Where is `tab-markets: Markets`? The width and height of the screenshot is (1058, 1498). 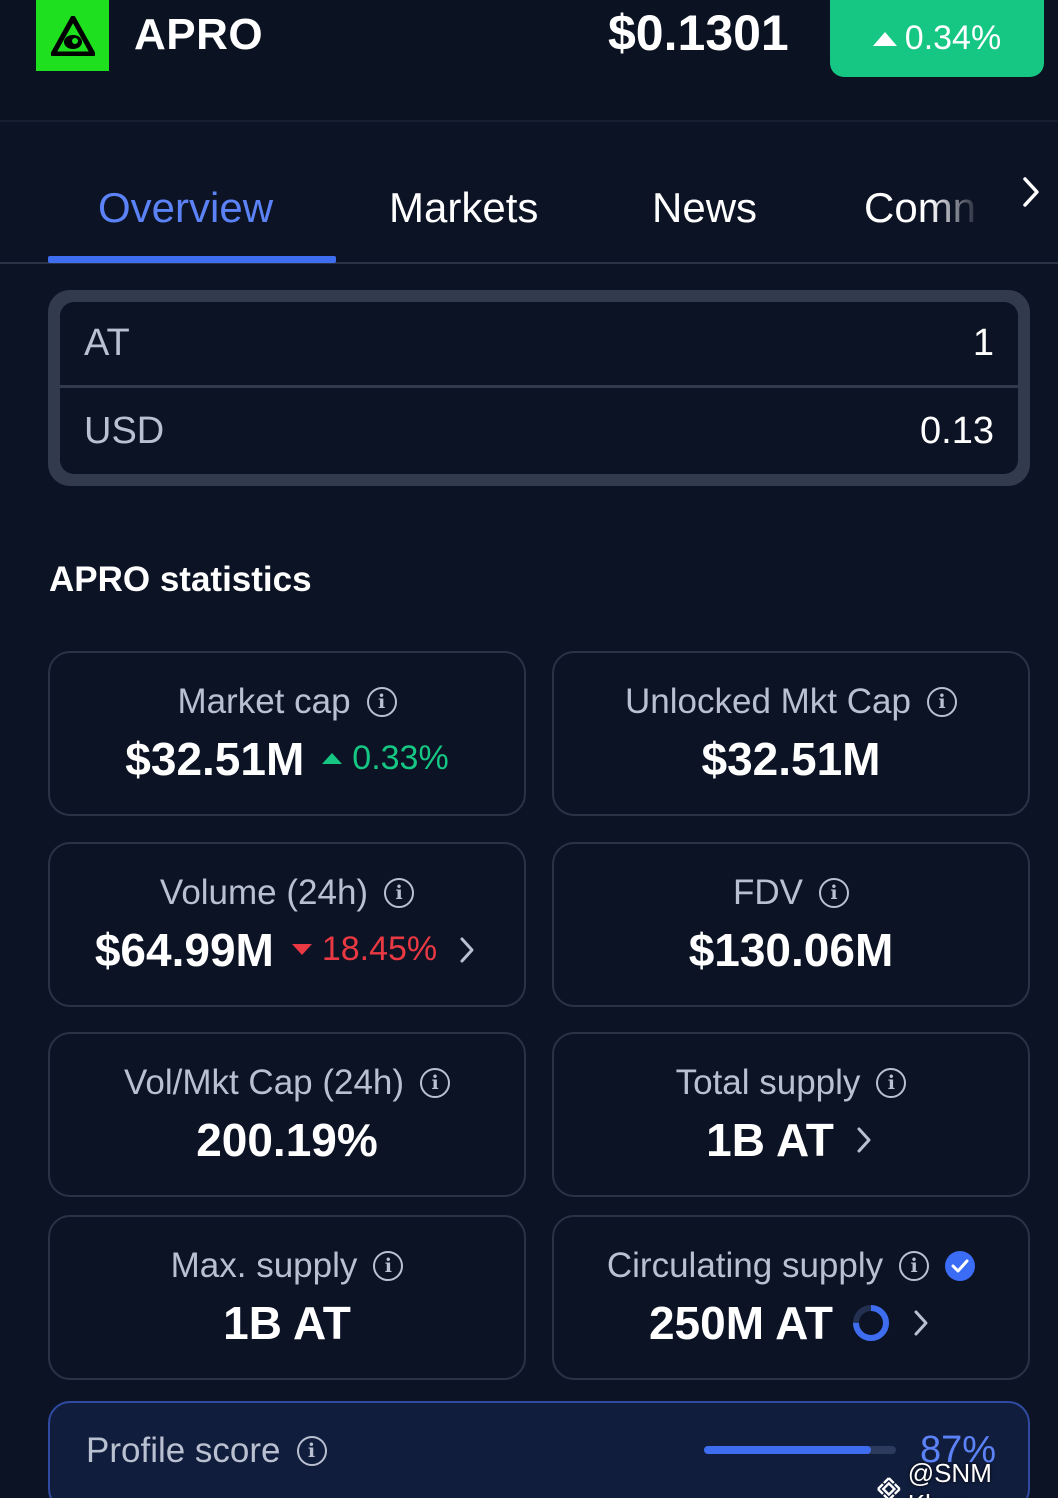 tab-markets: Markets is located at coordinates (464, 207).